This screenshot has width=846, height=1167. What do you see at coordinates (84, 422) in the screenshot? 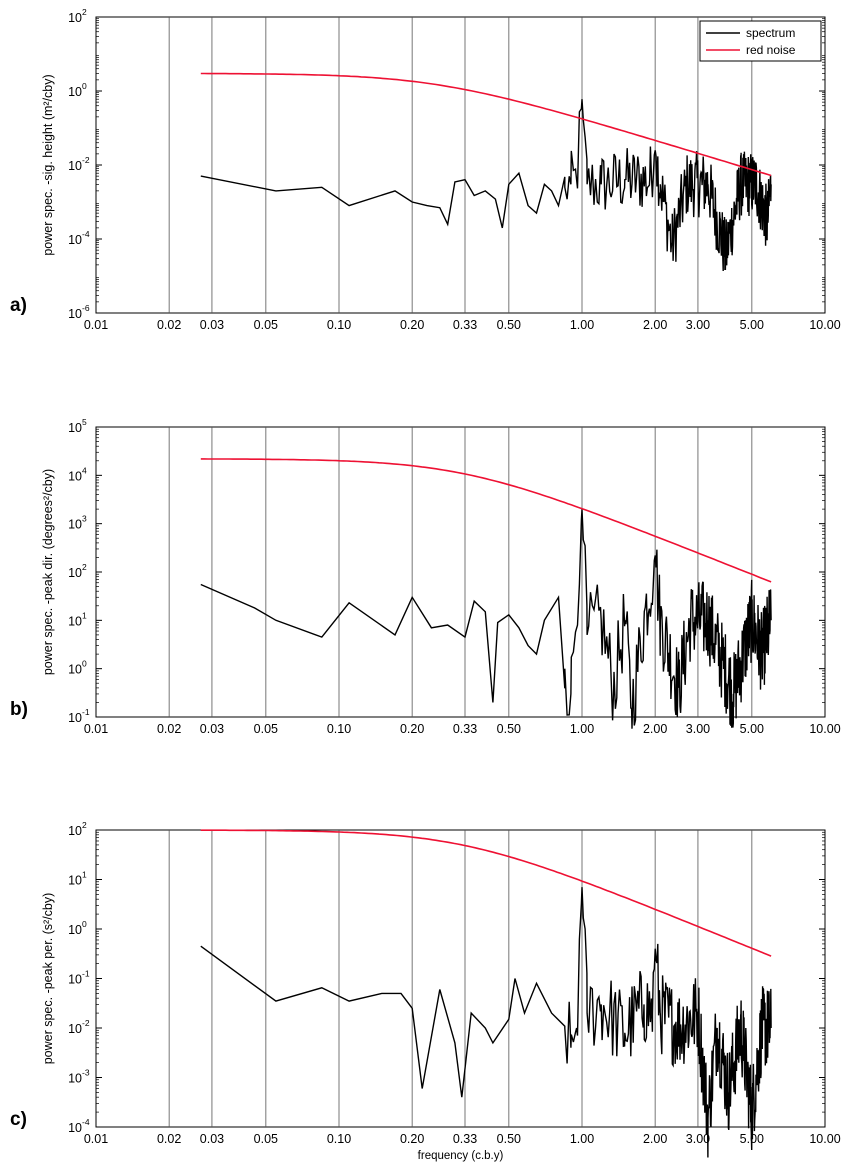
I see `y-tick-exponent: 5` at bounding box center [84, 422].